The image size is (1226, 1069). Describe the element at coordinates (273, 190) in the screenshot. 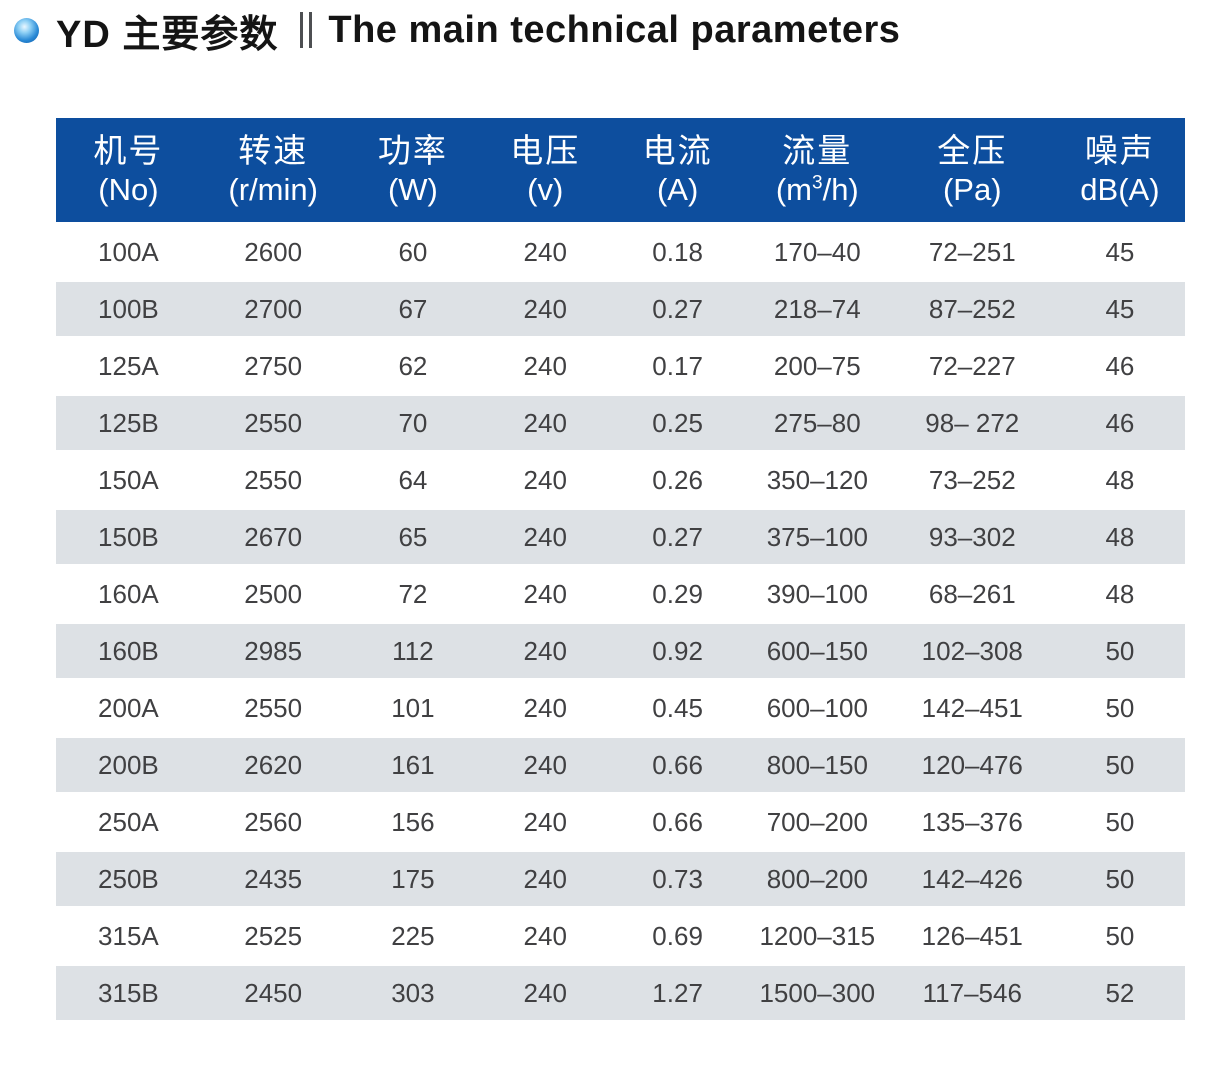

I see `col-header-unit: (r/min)` at that location.